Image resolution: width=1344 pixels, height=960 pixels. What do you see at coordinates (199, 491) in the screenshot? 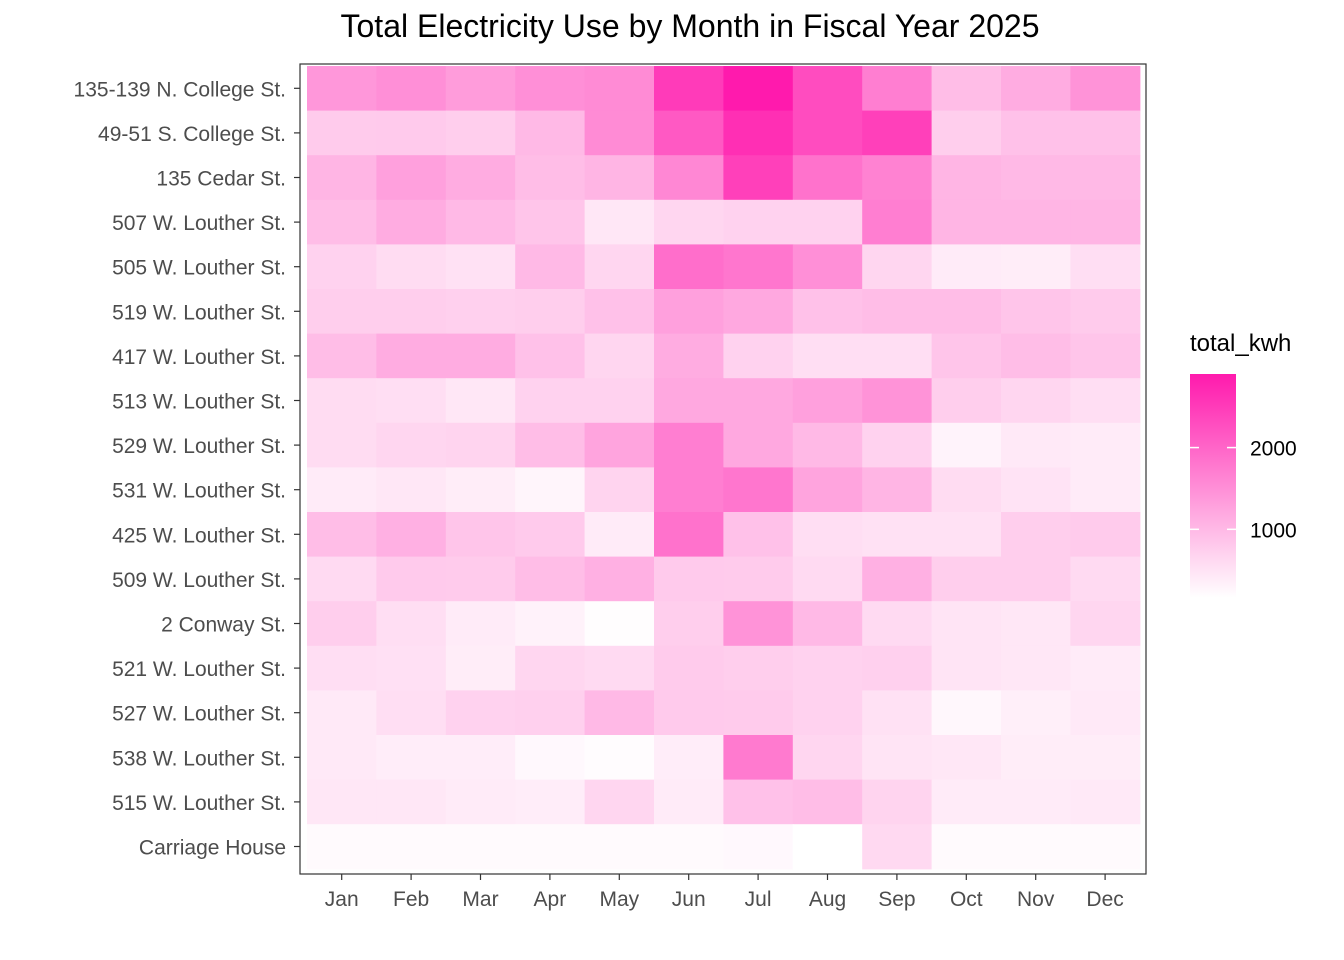
I see `y-tick-label: 531 W. Louther St.` at bounding box center [199, 491].